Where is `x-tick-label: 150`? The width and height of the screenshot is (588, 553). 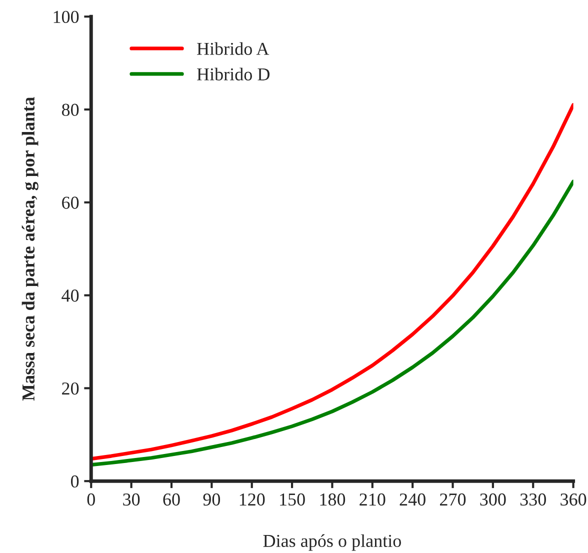 x-tick-label: 150 is located at coordinates (292, 499).